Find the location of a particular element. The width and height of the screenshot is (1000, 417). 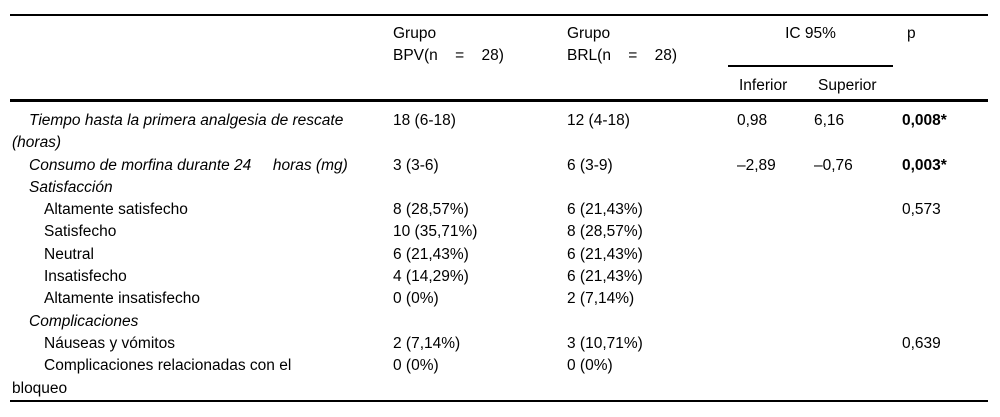

bpv-value-cell: 2 (7,14%) is located at coordinates (427, 343).